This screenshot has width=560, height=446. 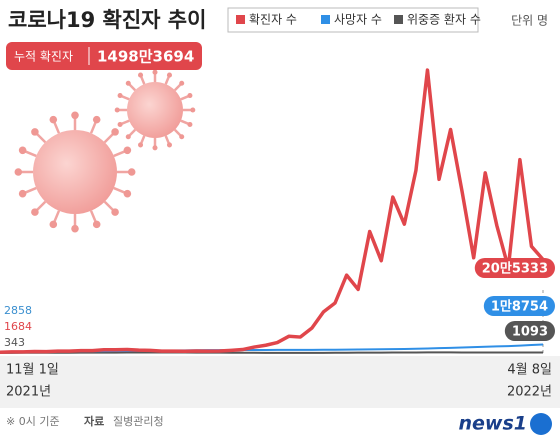 I want to click on source-label: 자료, so click(x=94, y=421).